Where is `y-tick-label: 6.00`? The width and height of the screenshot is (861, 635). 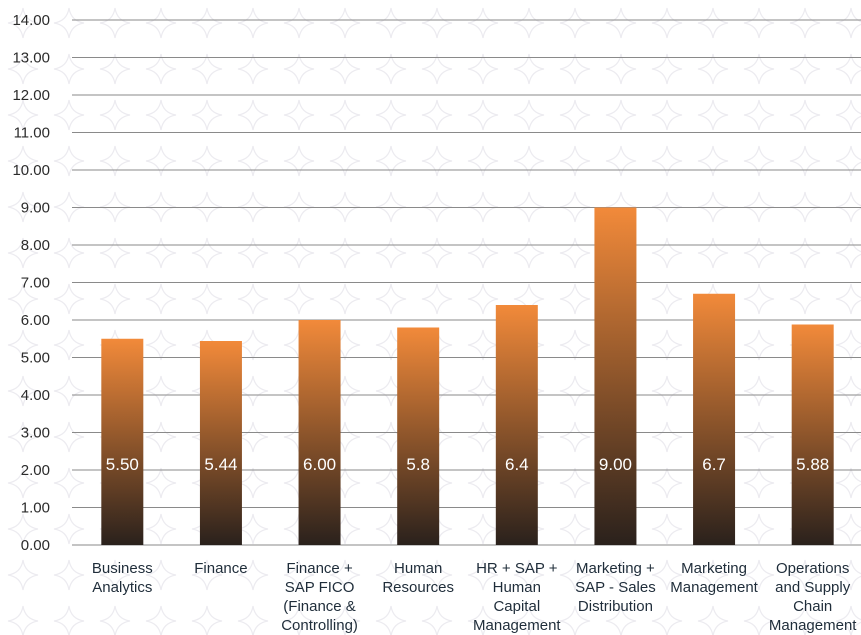
y-tick-label: 6.00 is located at coordinates (35, 320).